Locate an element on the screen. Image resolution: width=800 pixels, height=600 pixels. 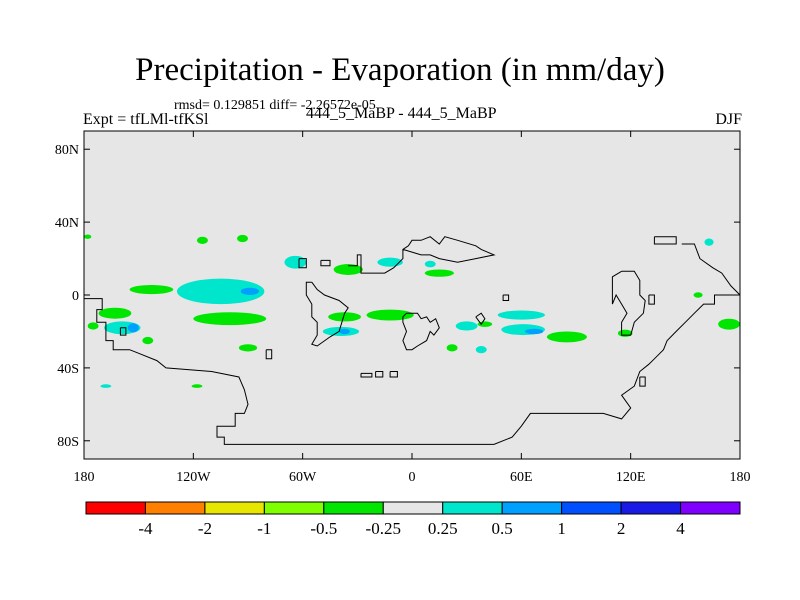
y-tick-label-4: 80S is located at coordinates (68, 442).